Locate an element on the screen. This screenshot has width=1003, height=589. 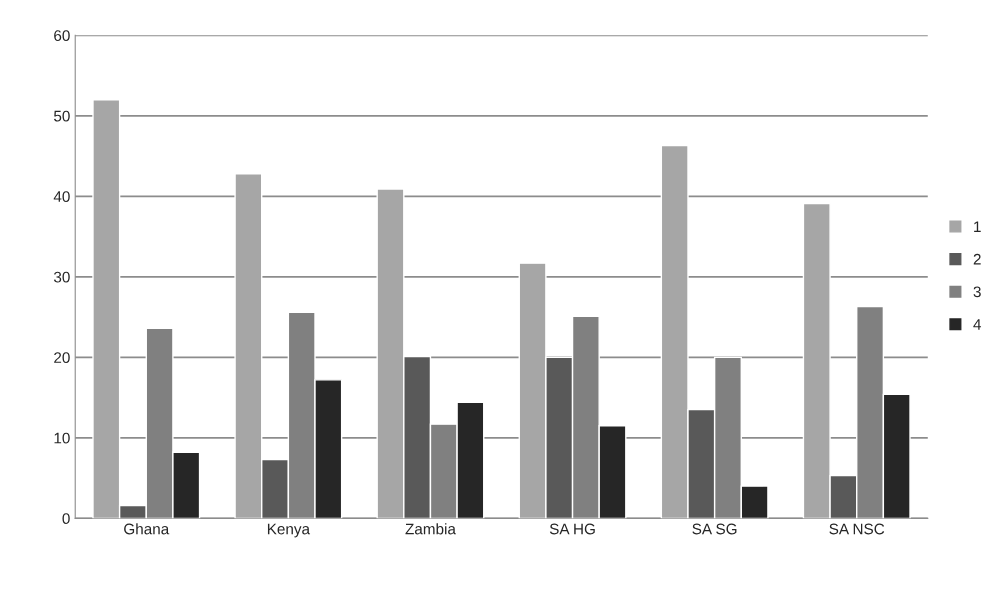
y-tick-label: 40 is located at coordinates (61, 197).